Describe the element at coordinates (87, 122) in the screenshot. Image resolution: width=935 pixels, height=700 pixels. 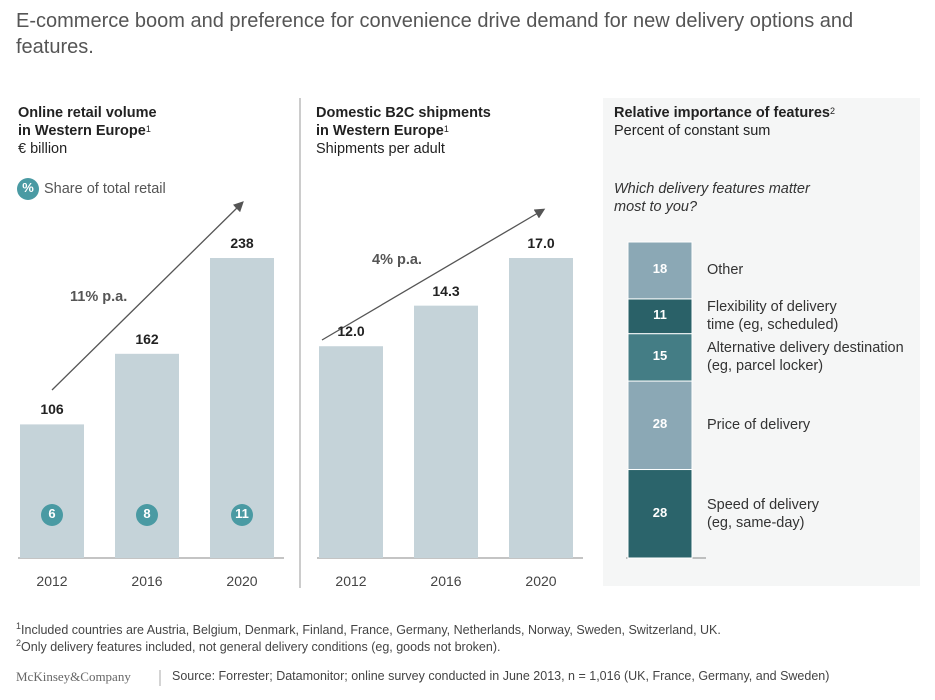
I see `chart-title: Online retail volume in Western Europe1` at that location.